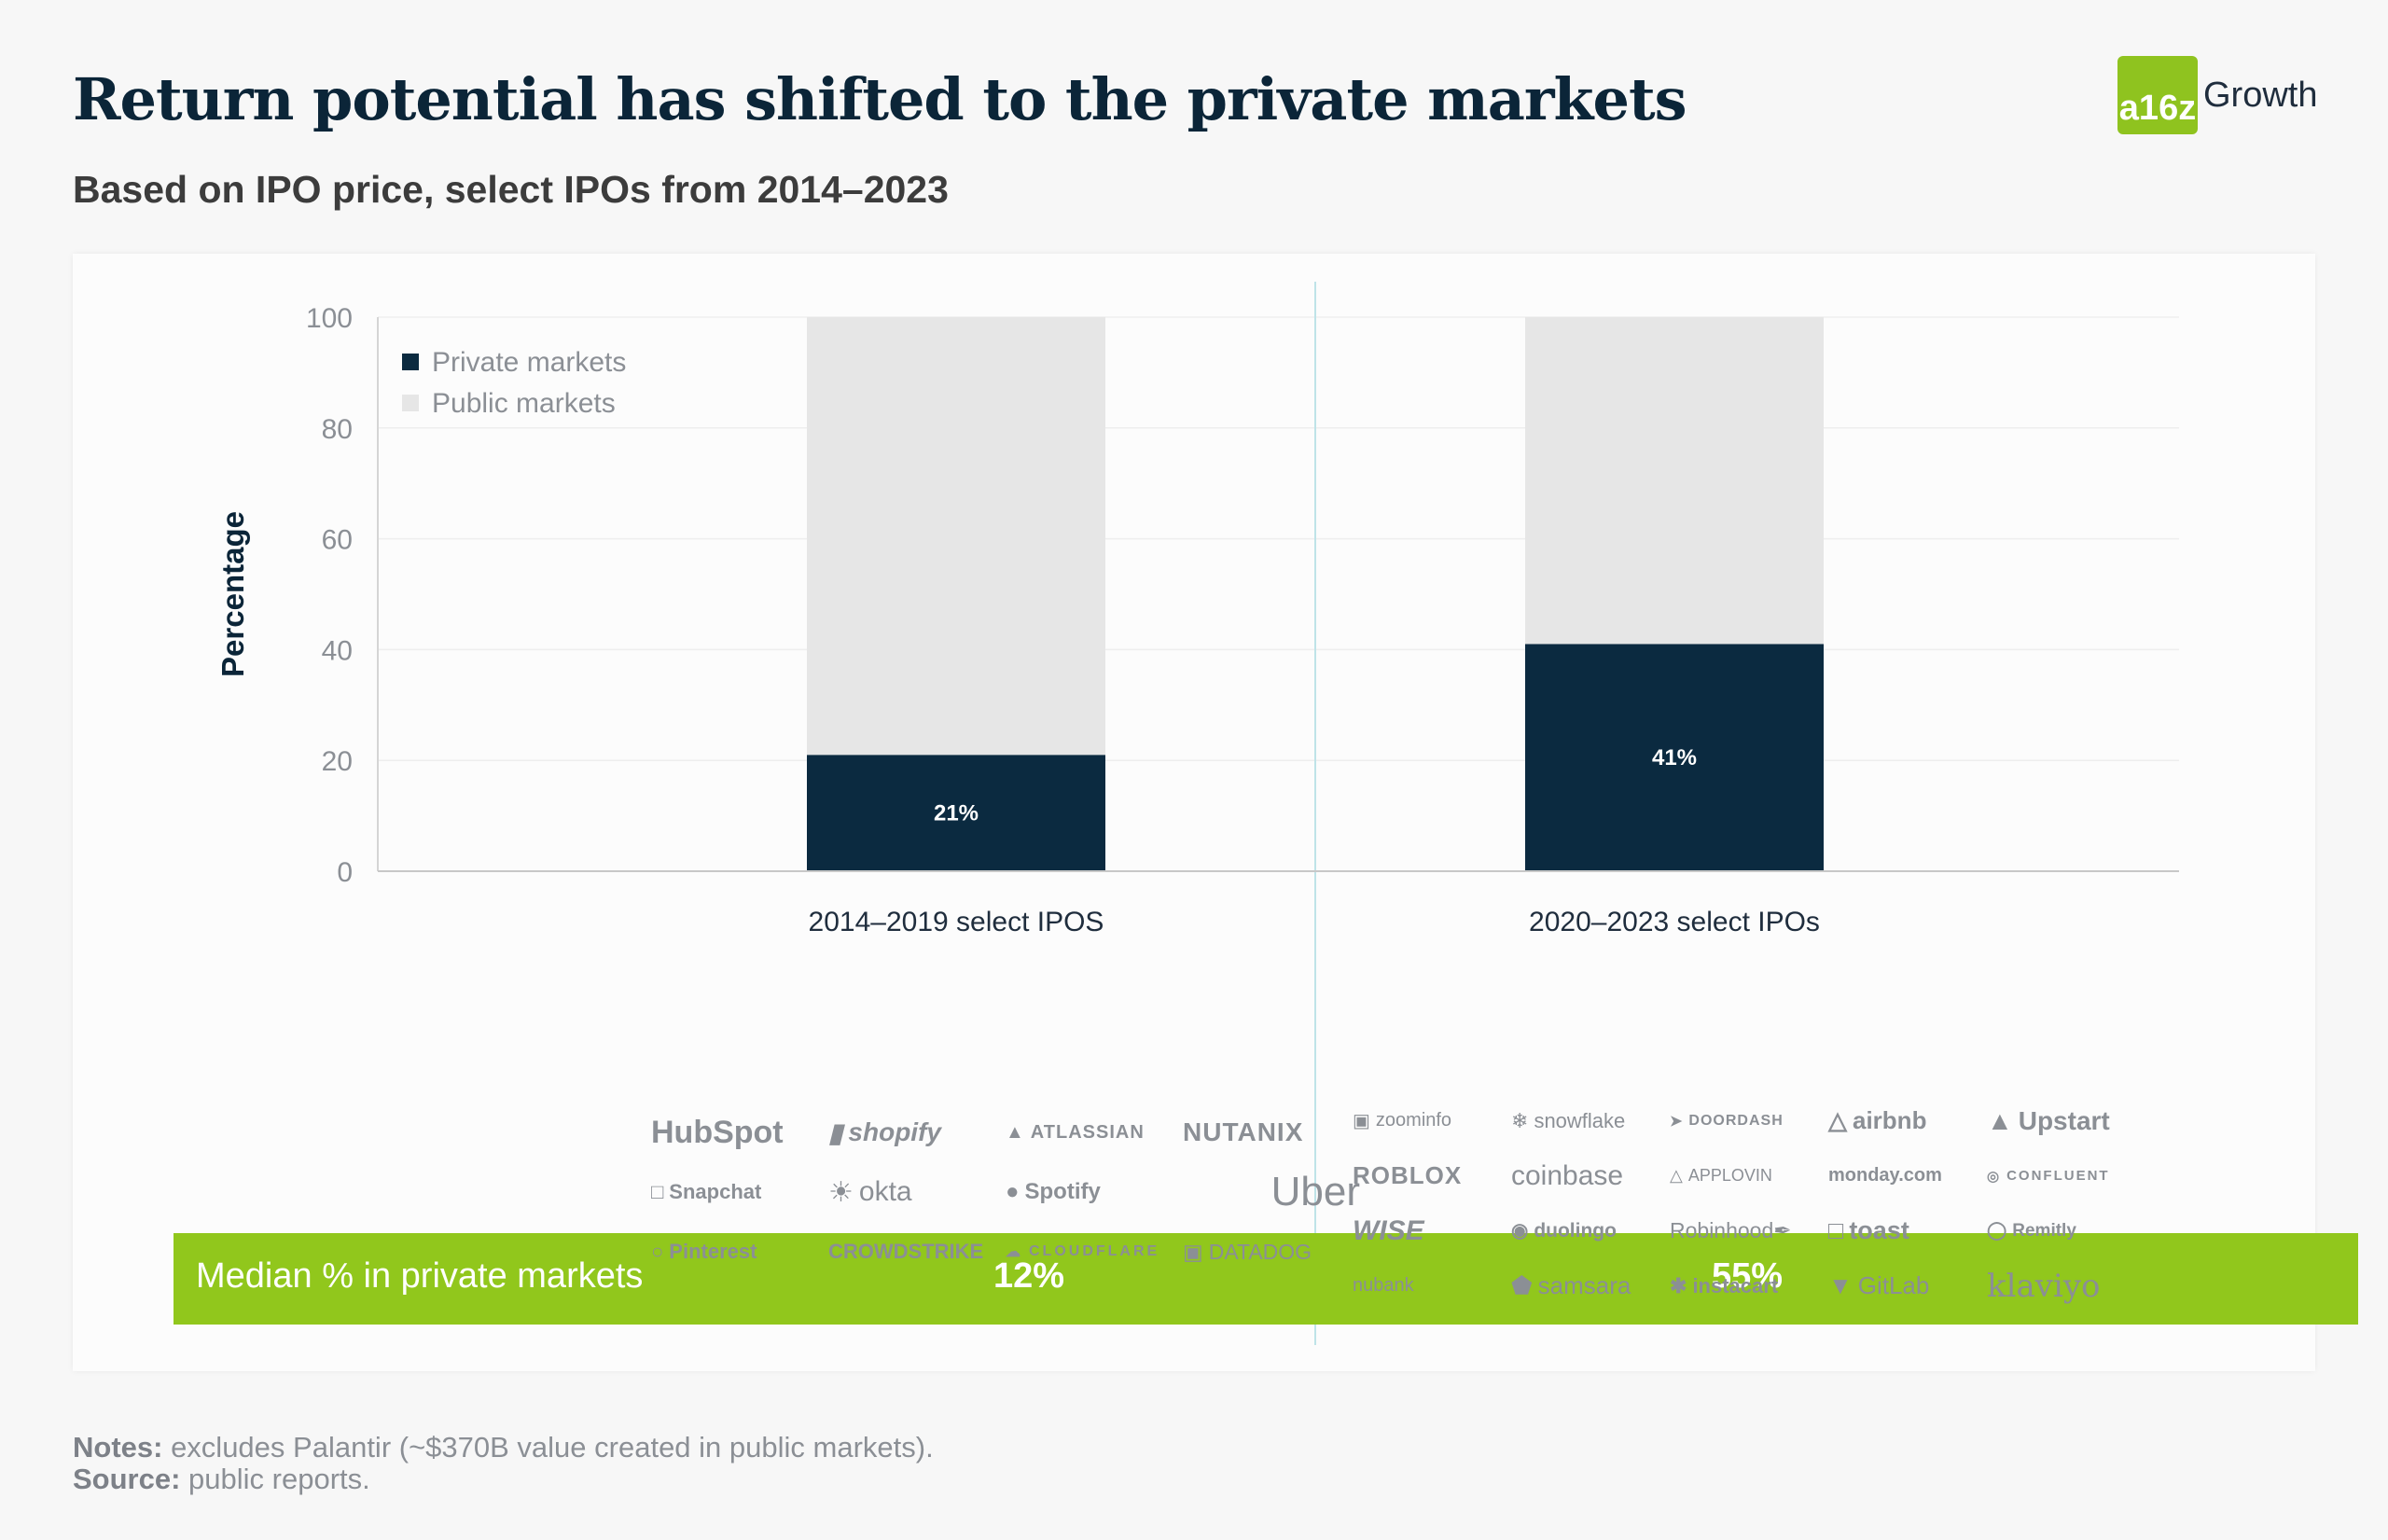  What do you see at coordinates (1402, 1121) in the screenshot?
I see `logo-zoominfo: ▣ zoominfo` at bounding box center [1402, 1121].